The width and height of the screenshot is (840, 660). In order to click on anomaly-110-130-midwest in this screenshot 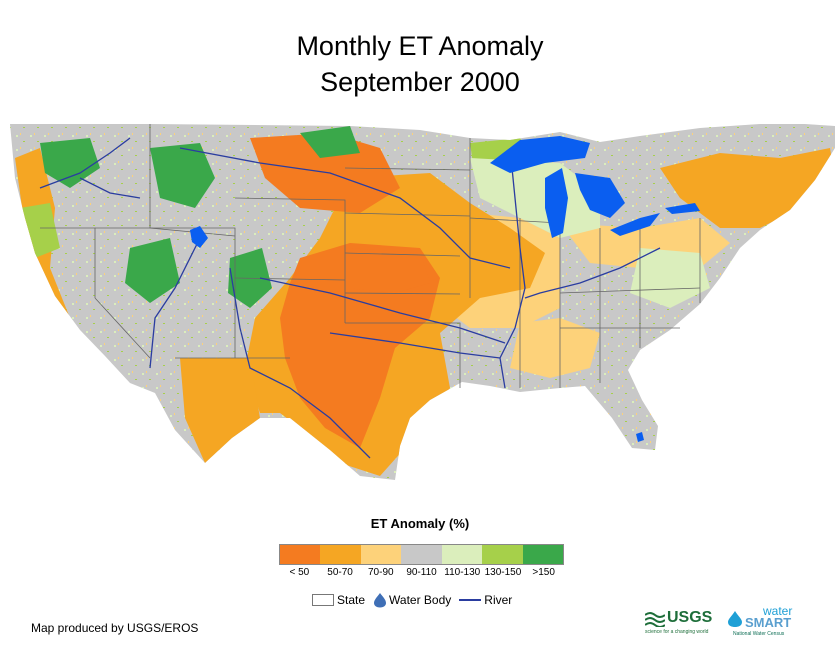, I will do `click(535, 198)`.